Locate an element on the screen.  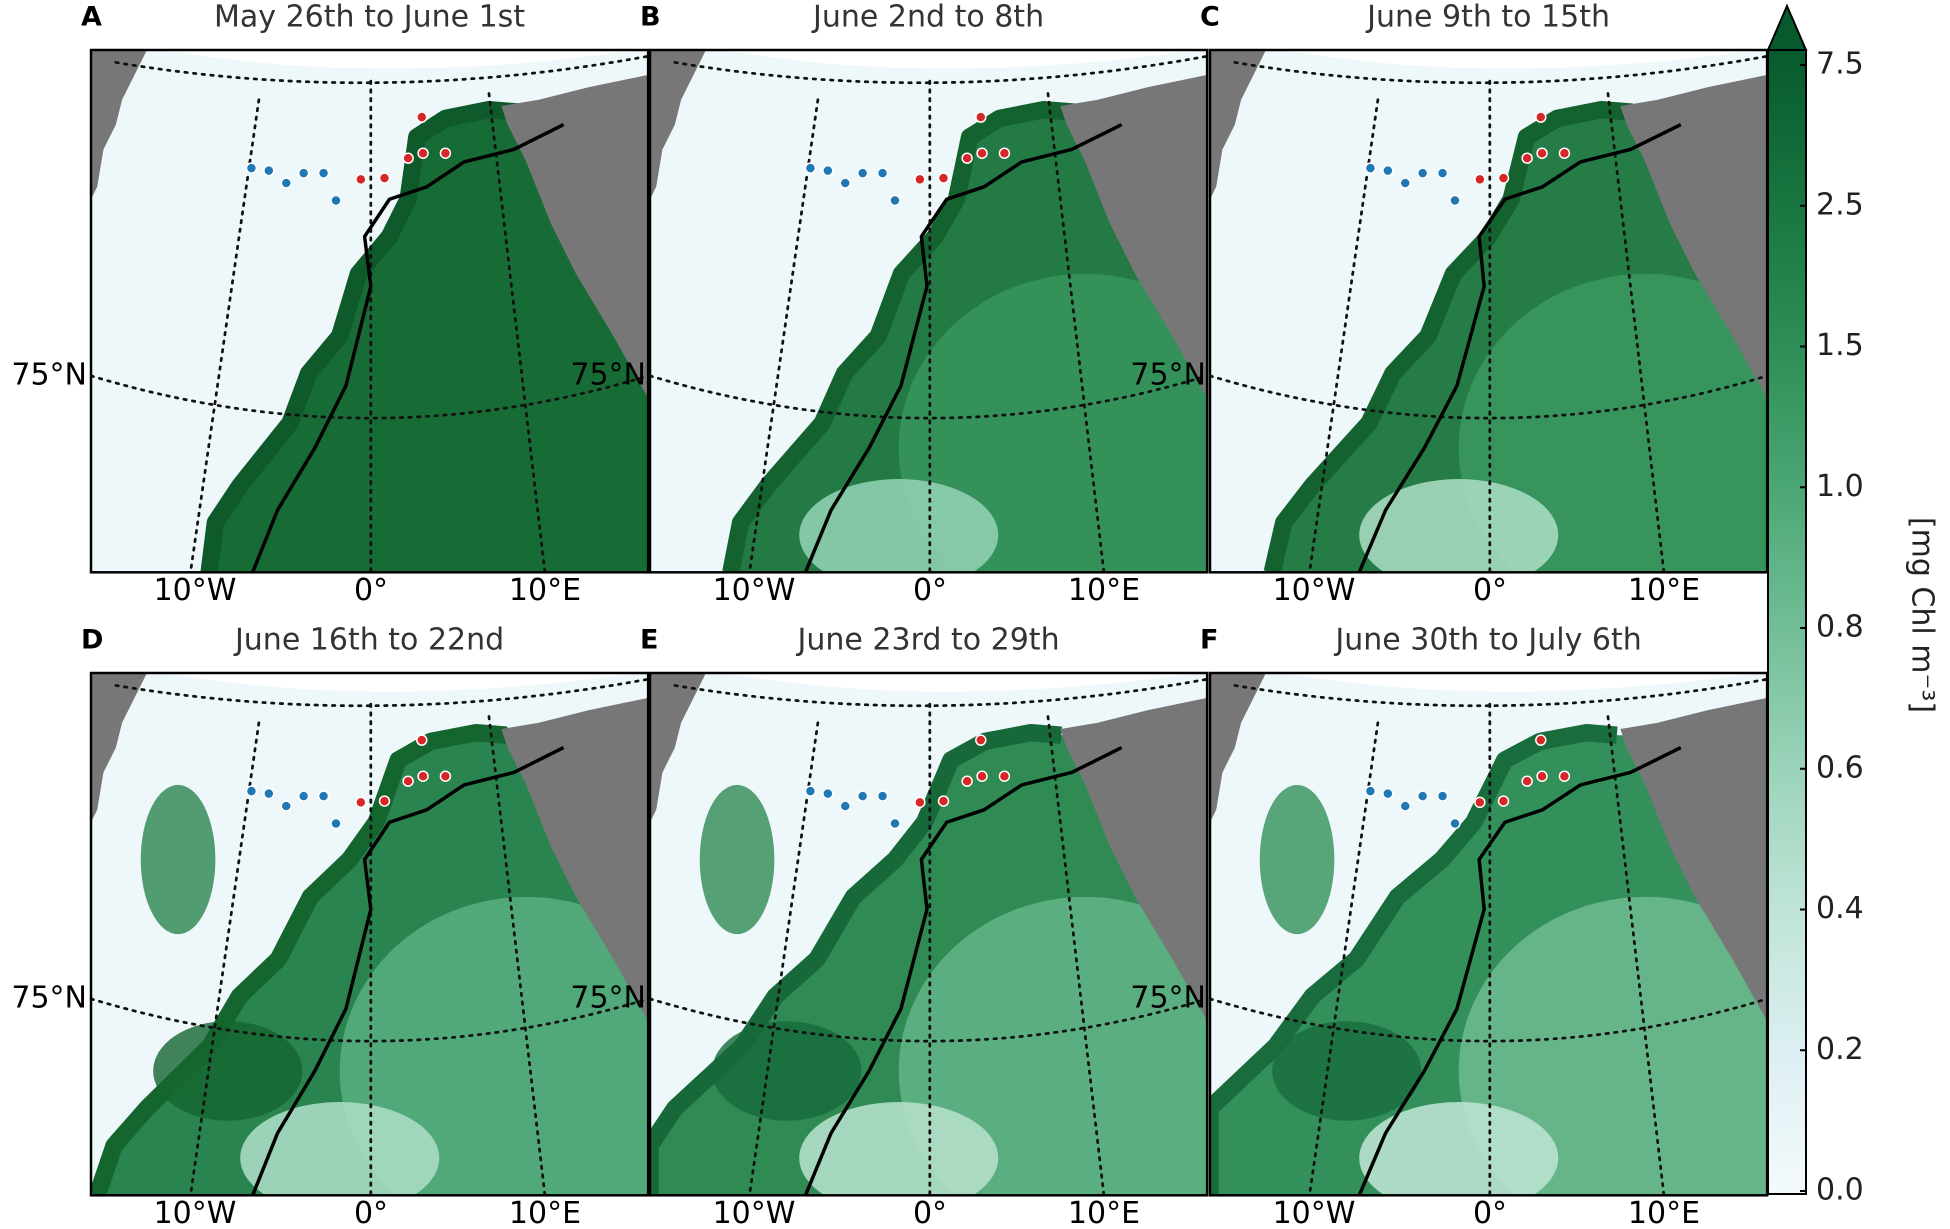
colorbar-tick-label: 2.5 is located at coordinates (1840, 204).